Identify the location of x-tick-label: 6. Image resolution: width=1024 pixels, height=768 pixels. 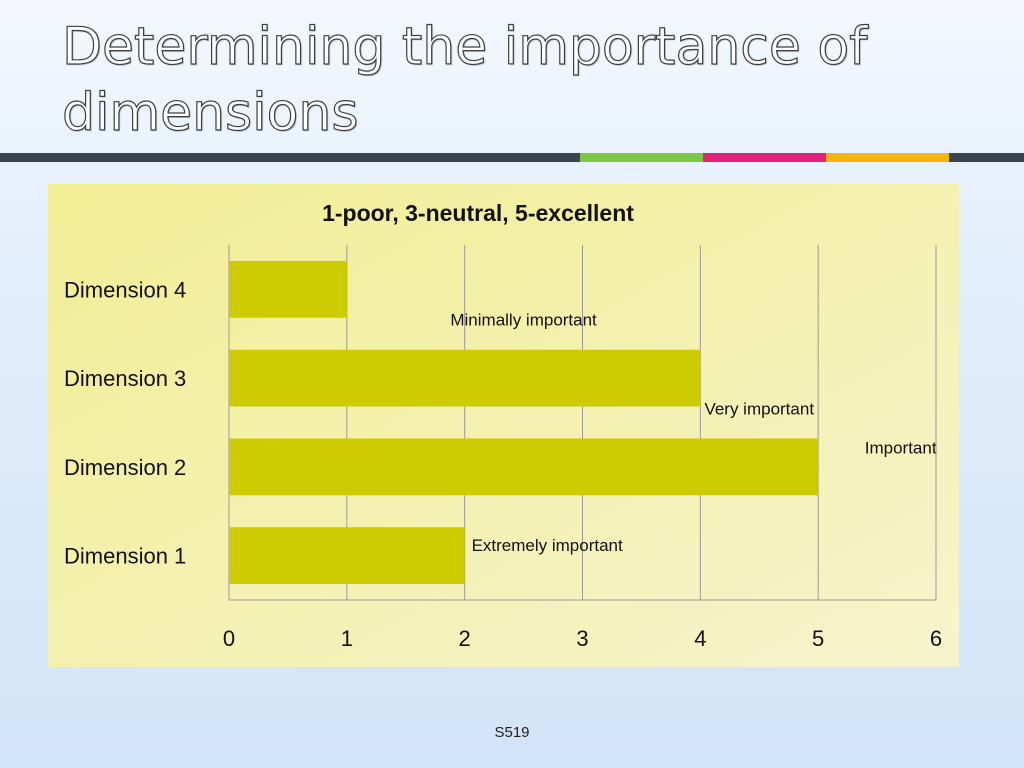
(936, 638).